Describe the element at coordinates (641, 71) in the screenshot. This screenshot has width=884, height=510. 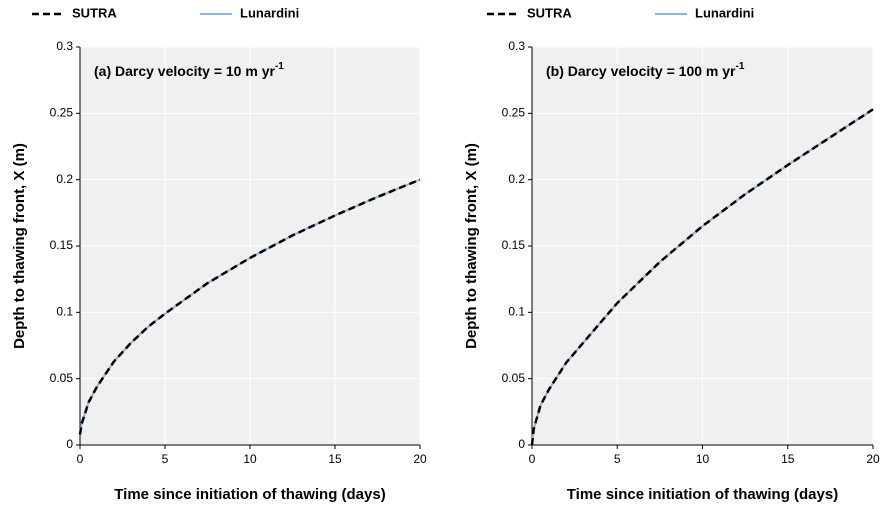
I see `annotation-text: (b) Darcy velocity = 100 m yr` at that location.